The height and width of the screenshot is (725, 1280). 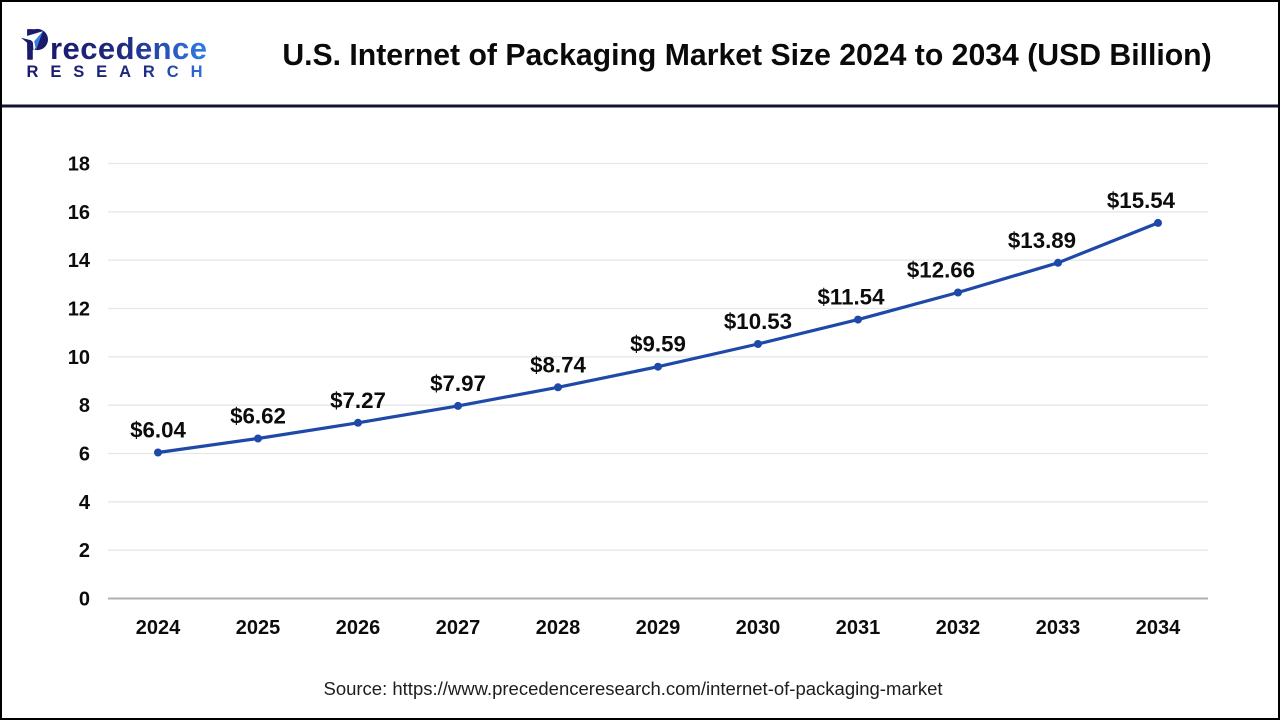 What do you see at coordinates (758, 321) in the screenshot?
I see `svg-text: $10.53` at bounding box center [758, 321].